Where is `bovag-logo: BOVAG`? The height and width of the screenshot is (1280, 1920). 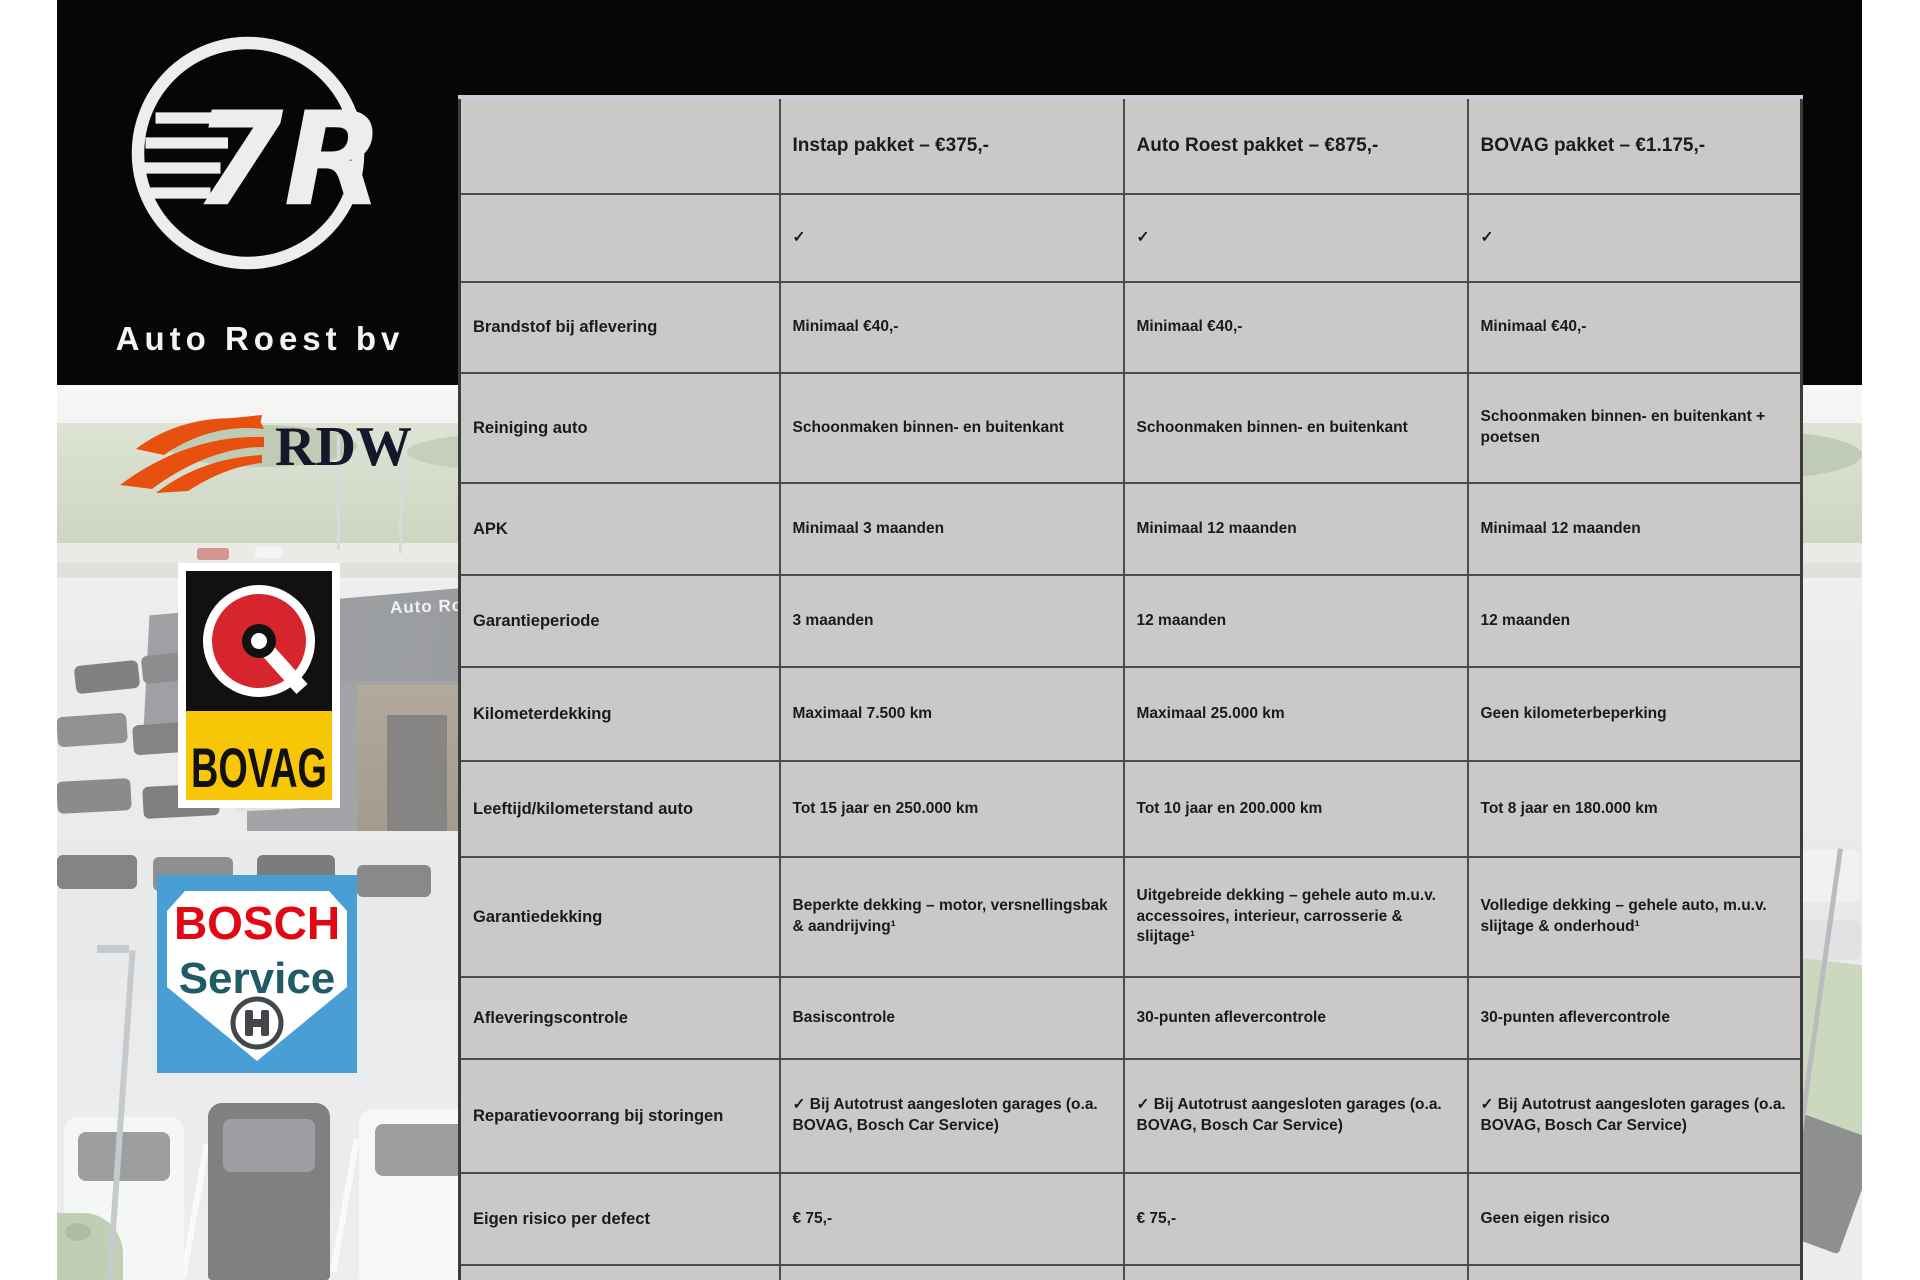
bovag-logo: BOVAG is located at coordinates (259, 685).